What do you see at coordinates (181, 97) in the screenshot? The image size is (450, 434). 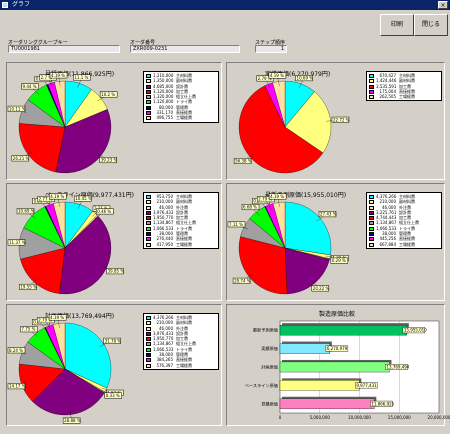 I see `legend-entry: 1,320,000 組立仕上費` at bounding box center [181, 97].